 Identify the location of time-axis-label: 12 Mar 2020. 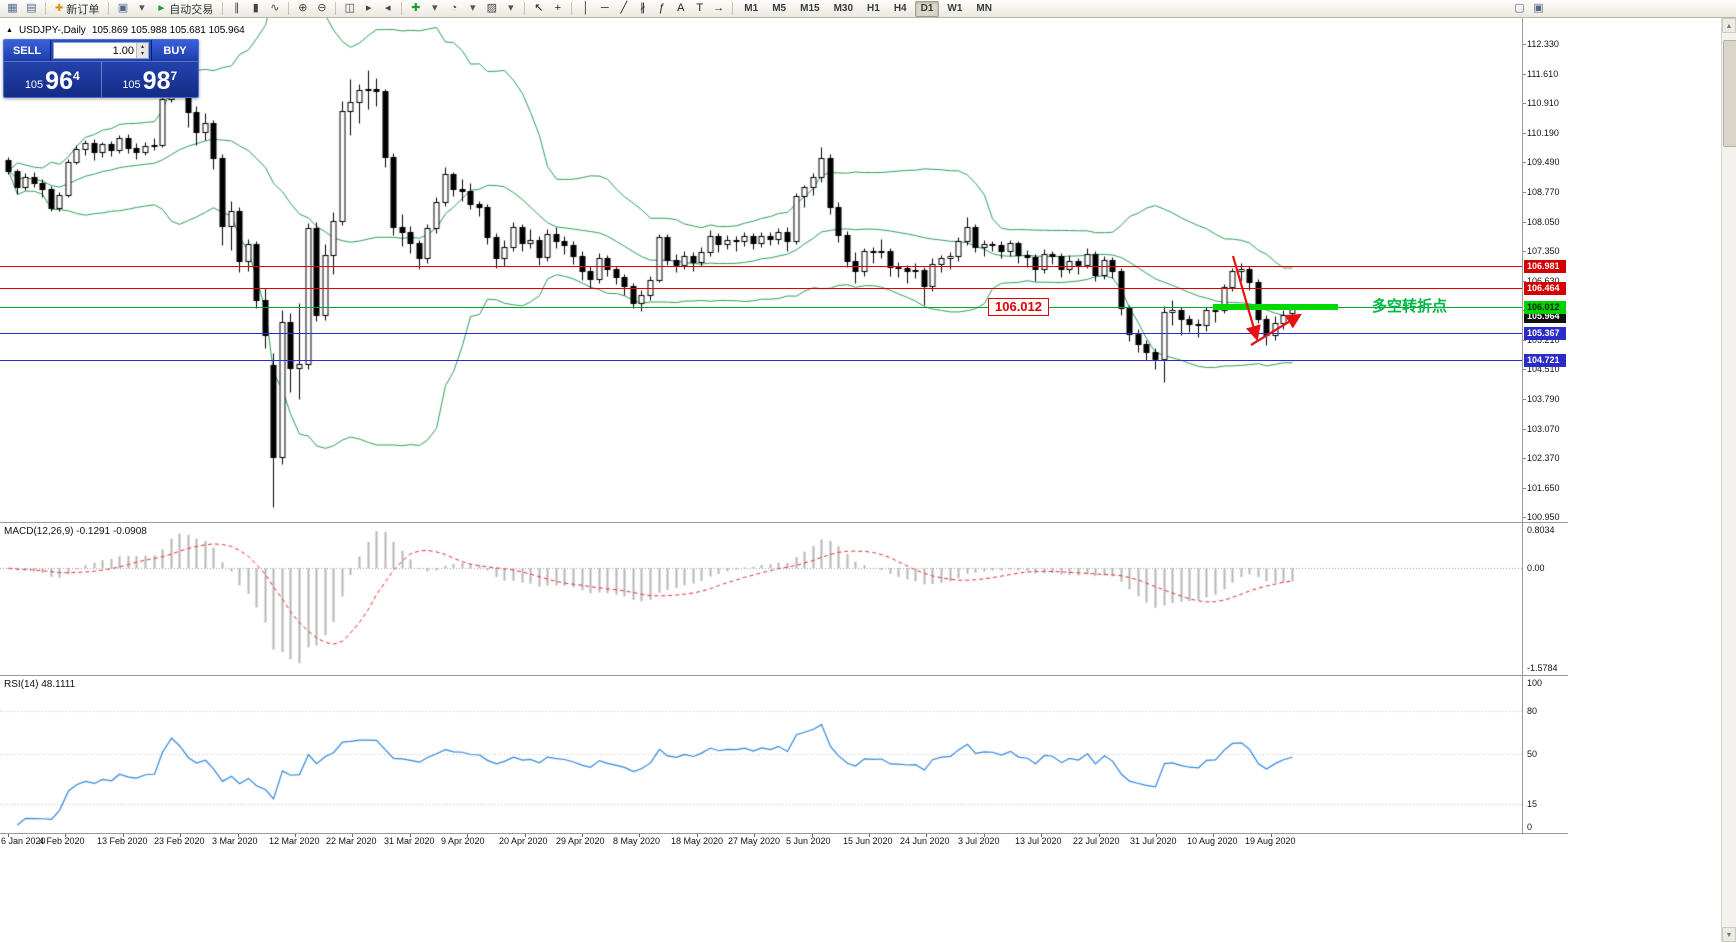
(294, 841).